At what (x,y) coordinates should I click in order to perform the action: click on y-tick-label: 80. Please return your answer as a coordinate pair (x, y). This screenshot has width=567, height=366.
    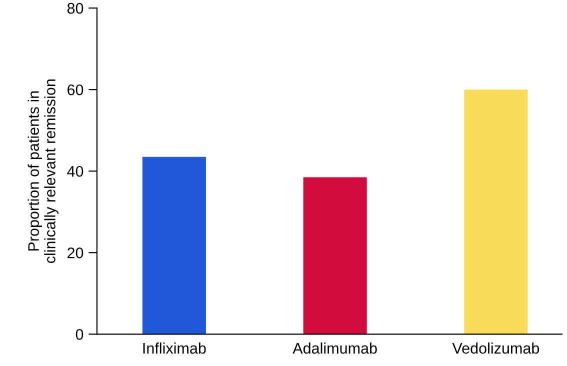
    Looking at the image, I should click on (75, 8).